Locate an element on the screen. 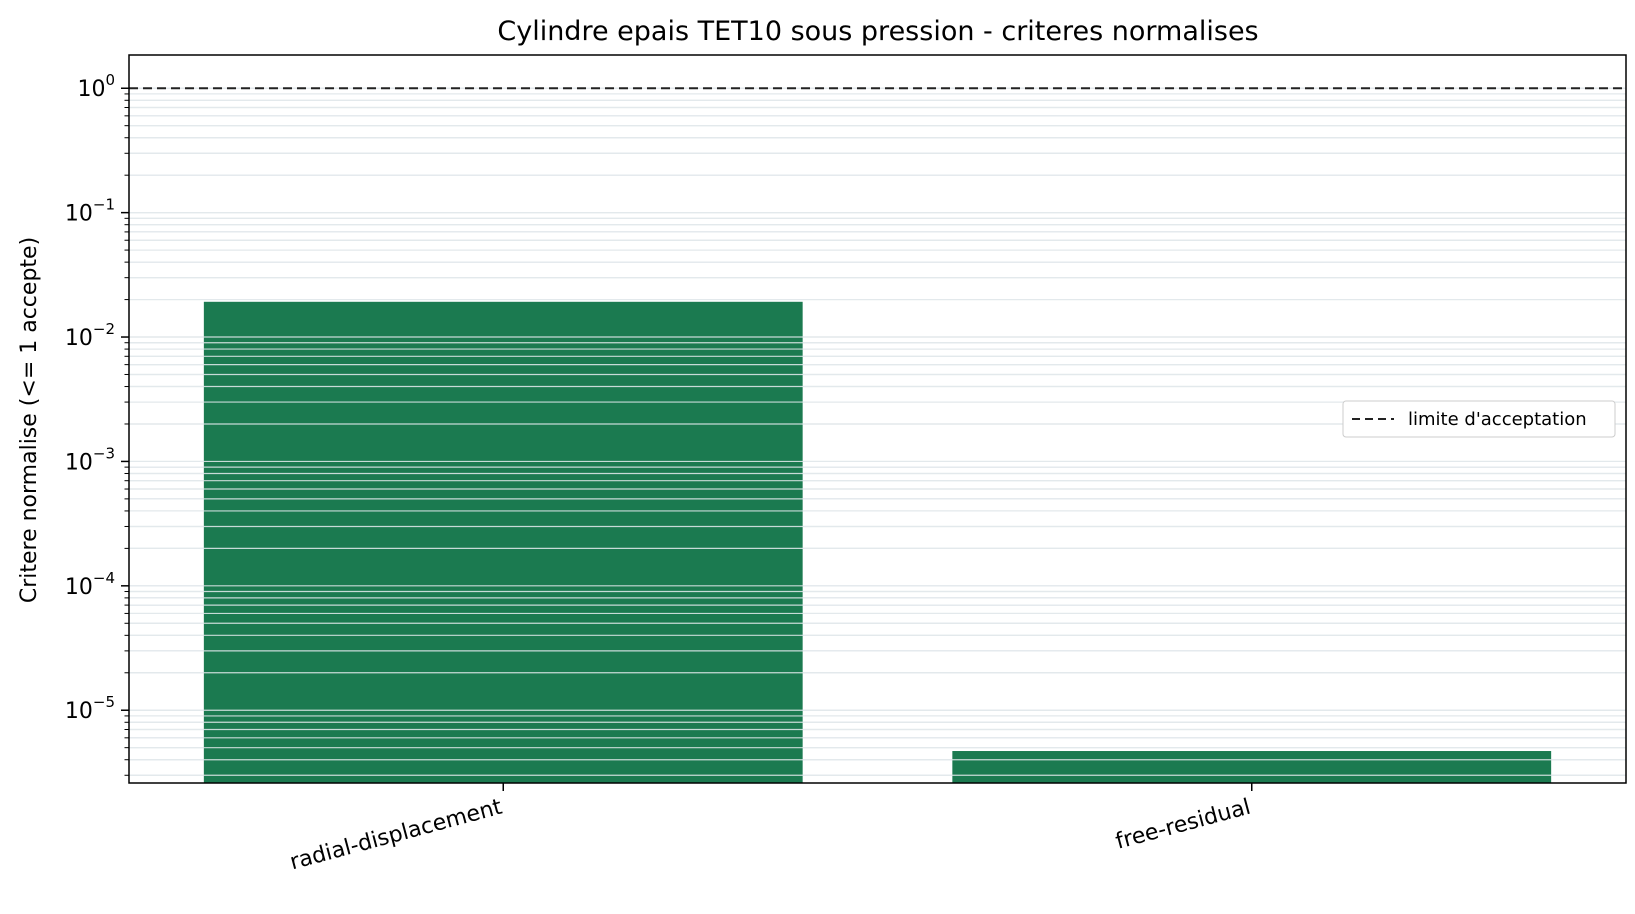 The width and height of the screenshot is (1635, 914). x-tick-label: radial-displacement is located at coordinates (396, 835).